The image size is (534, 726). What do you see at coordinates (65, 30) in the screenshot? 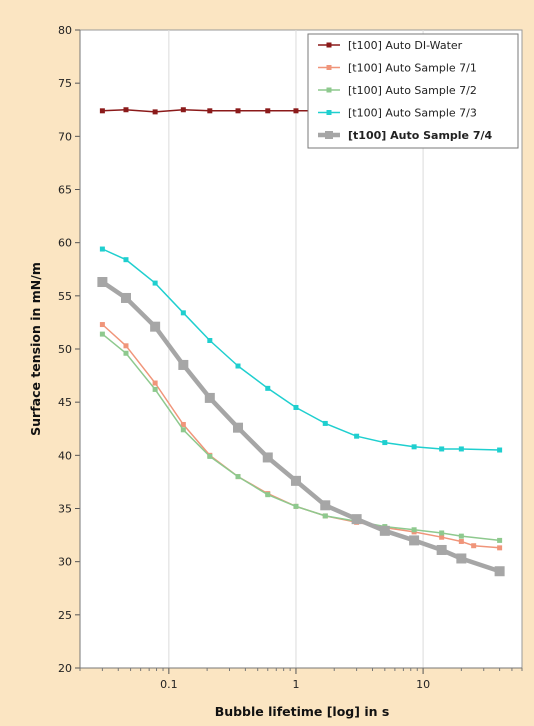
I see `y-tick-label: 80` at bounding box center [65, 30].